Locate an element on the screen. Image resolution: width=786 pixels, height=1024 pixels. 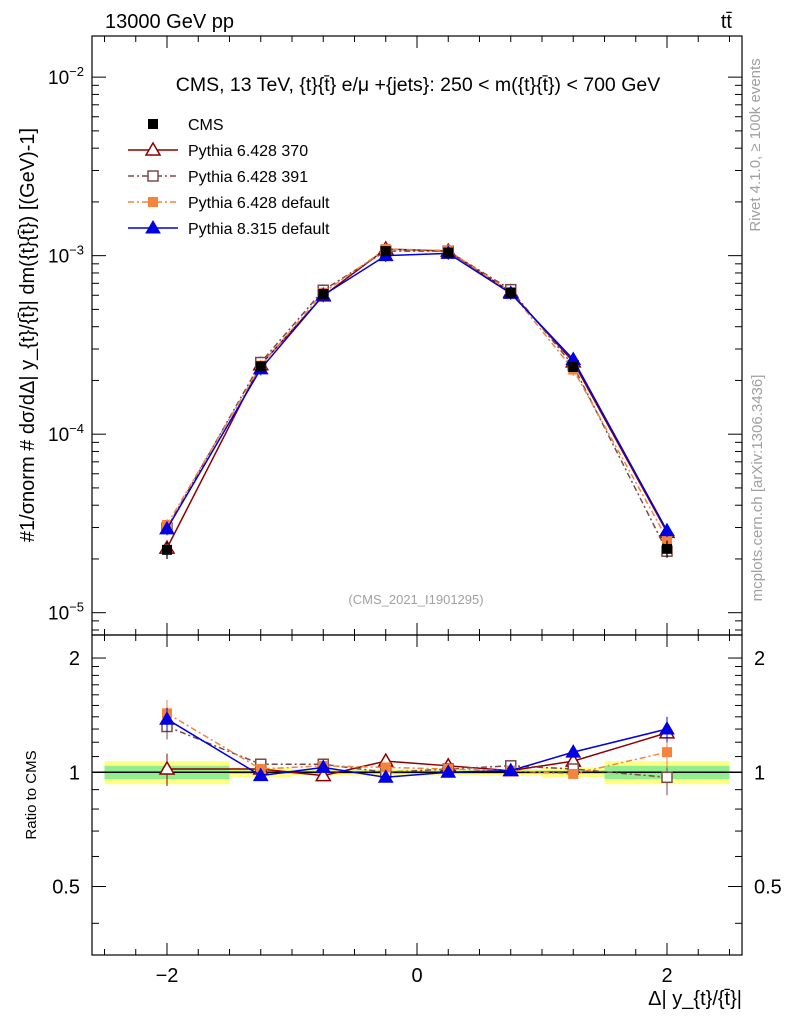
legend-label: Pythia 6.428 391 is located at coordinates (248, 177).